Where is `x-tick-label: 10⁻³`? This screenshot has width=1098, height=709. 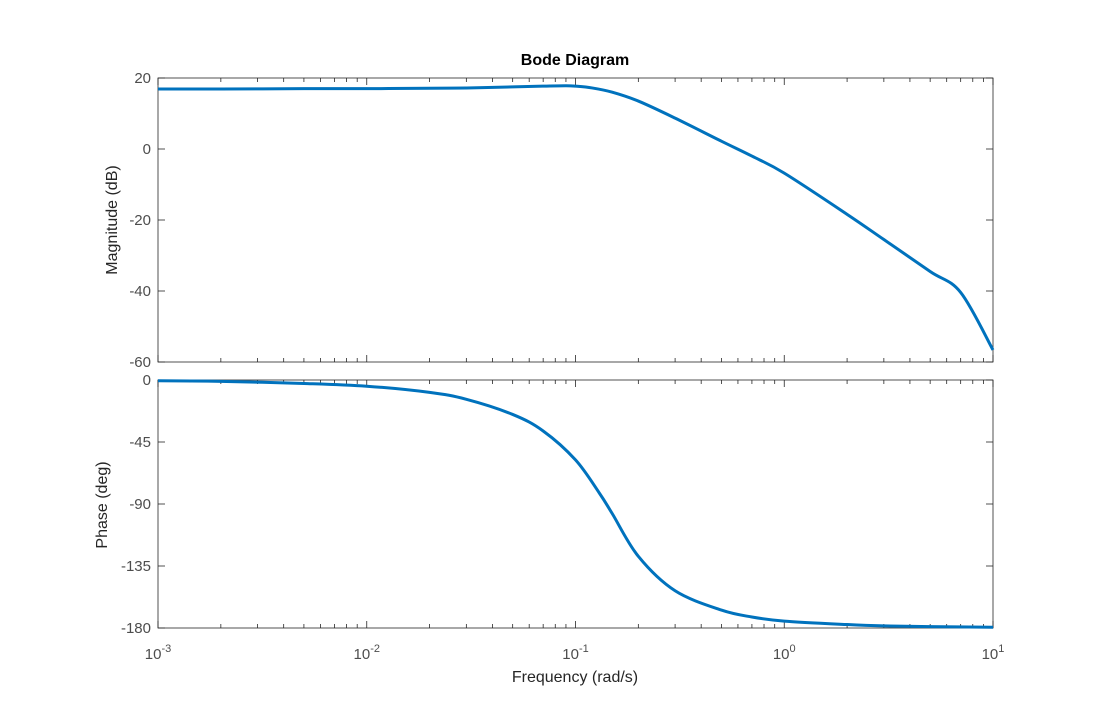 x-tick-label: 10⁻³ is located at coordinates (158, 653).